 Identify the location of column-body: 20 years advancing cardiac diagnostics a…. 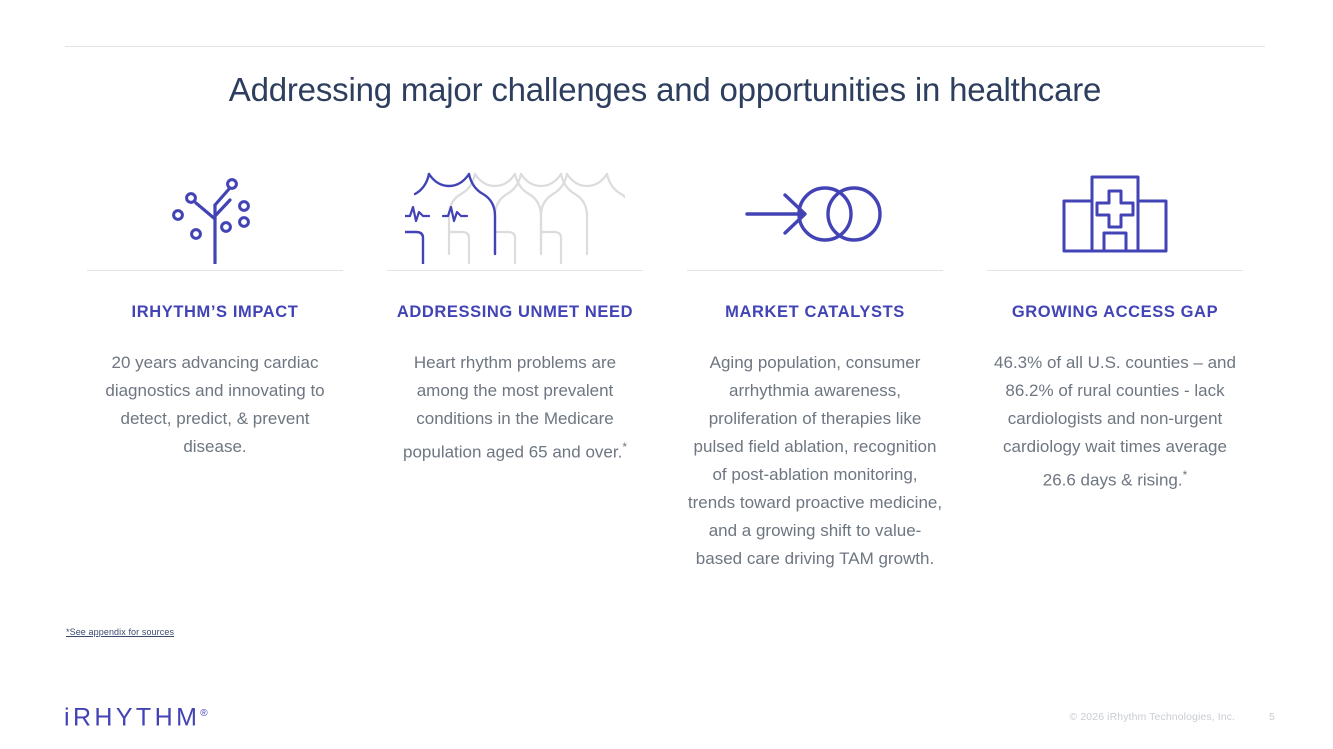
(215, 405).